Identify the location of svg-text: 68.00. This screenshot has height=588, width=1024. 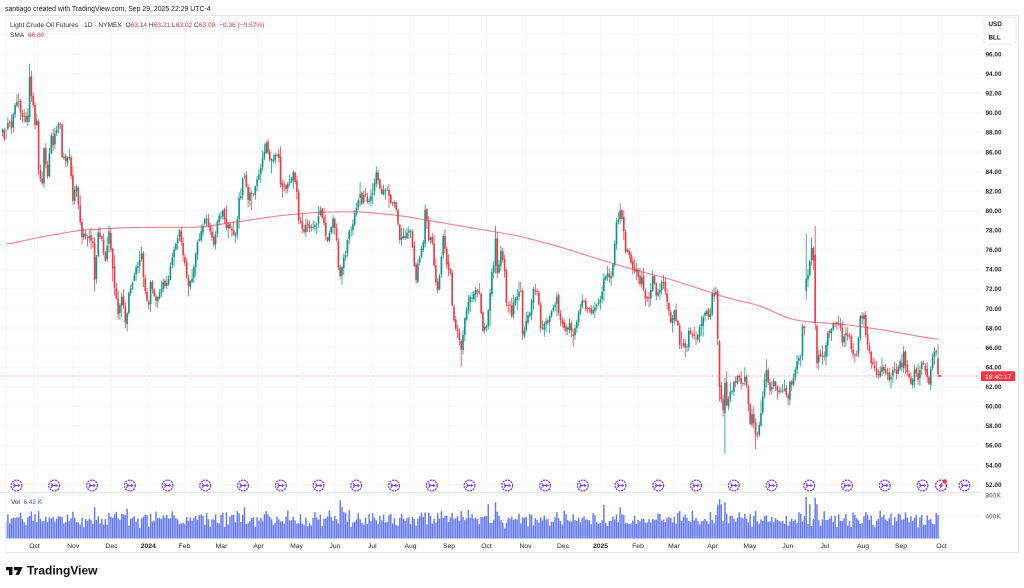
(994, 328).